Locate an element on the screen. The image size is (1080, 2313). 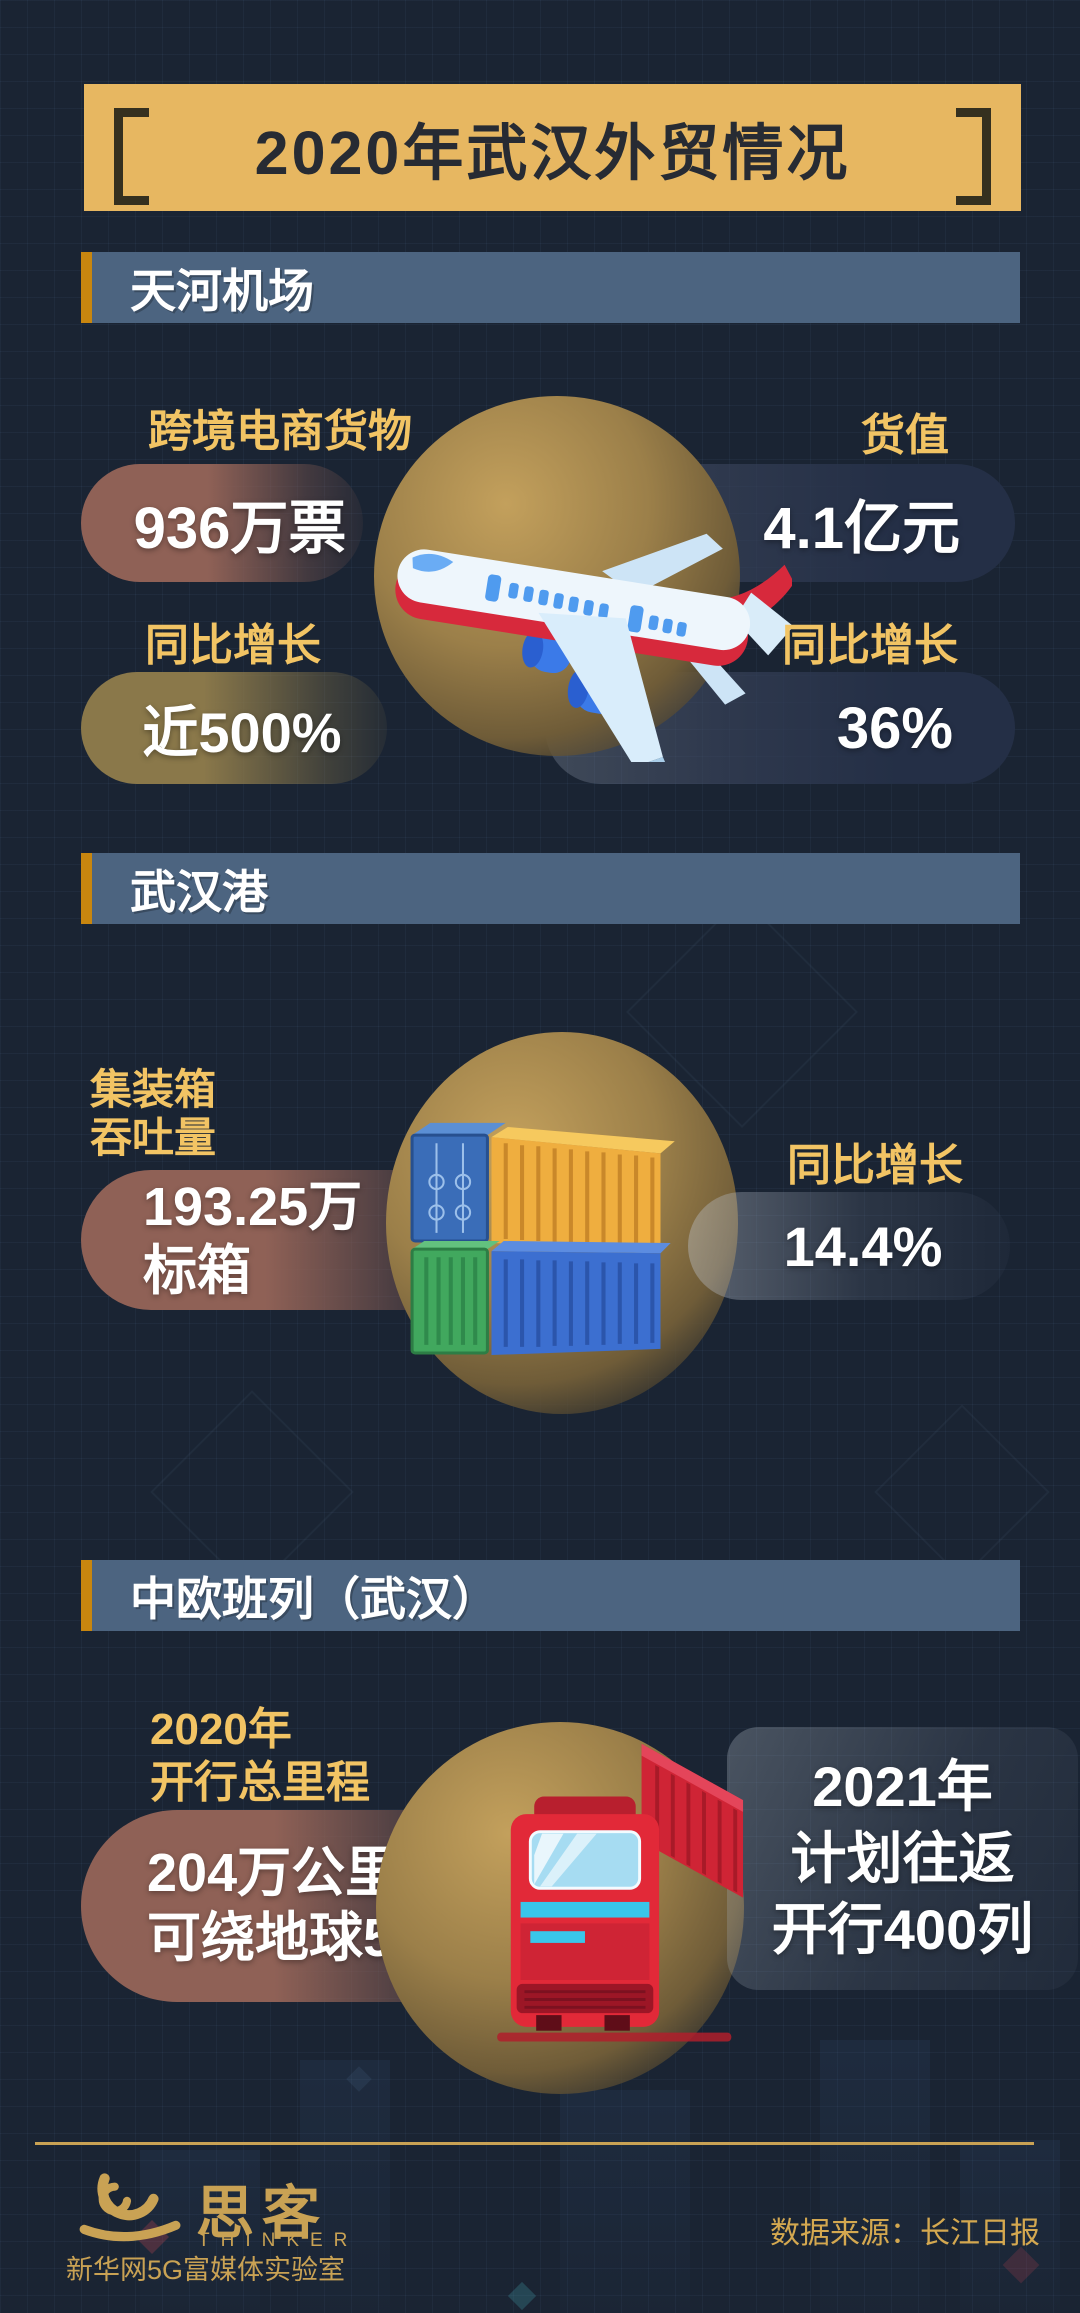
airport-cargo-label: 跨境电商货物 is located at coordinates (280, 431).